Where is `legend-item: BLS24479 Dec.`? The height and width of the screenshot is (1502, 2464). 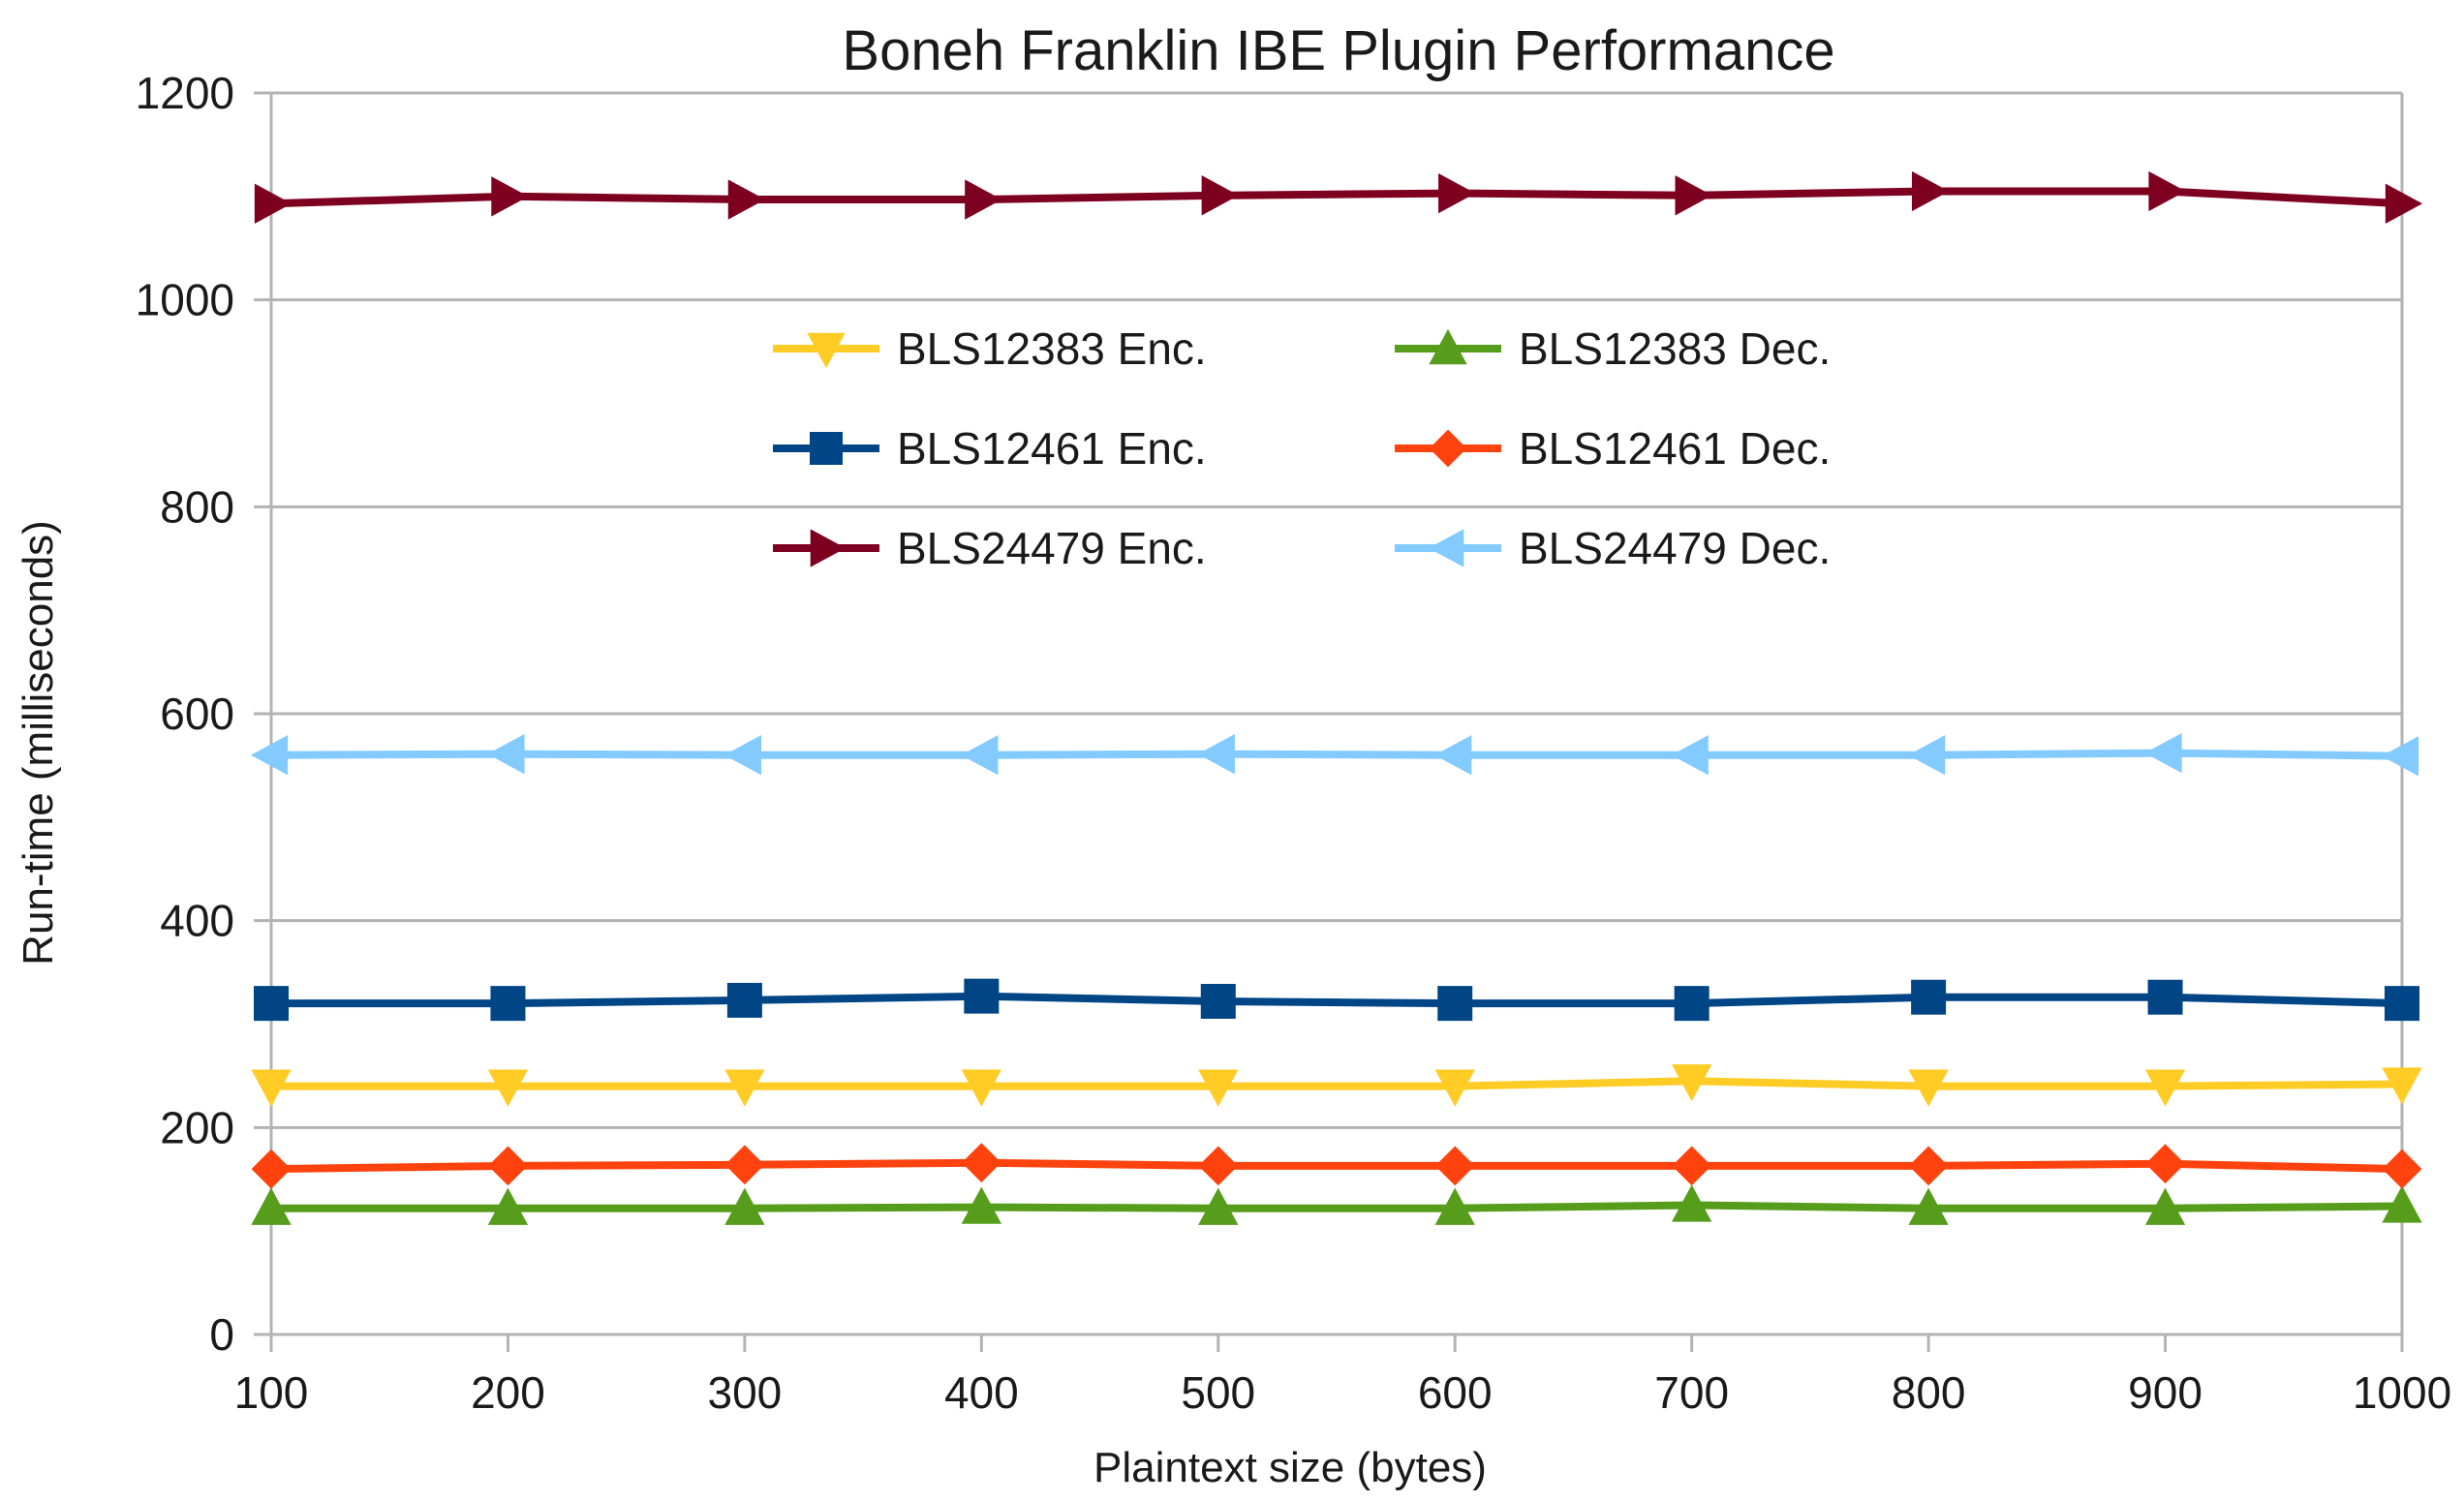 legend-item: BLS24479 Dec. is located at coordinates (1613, 548).